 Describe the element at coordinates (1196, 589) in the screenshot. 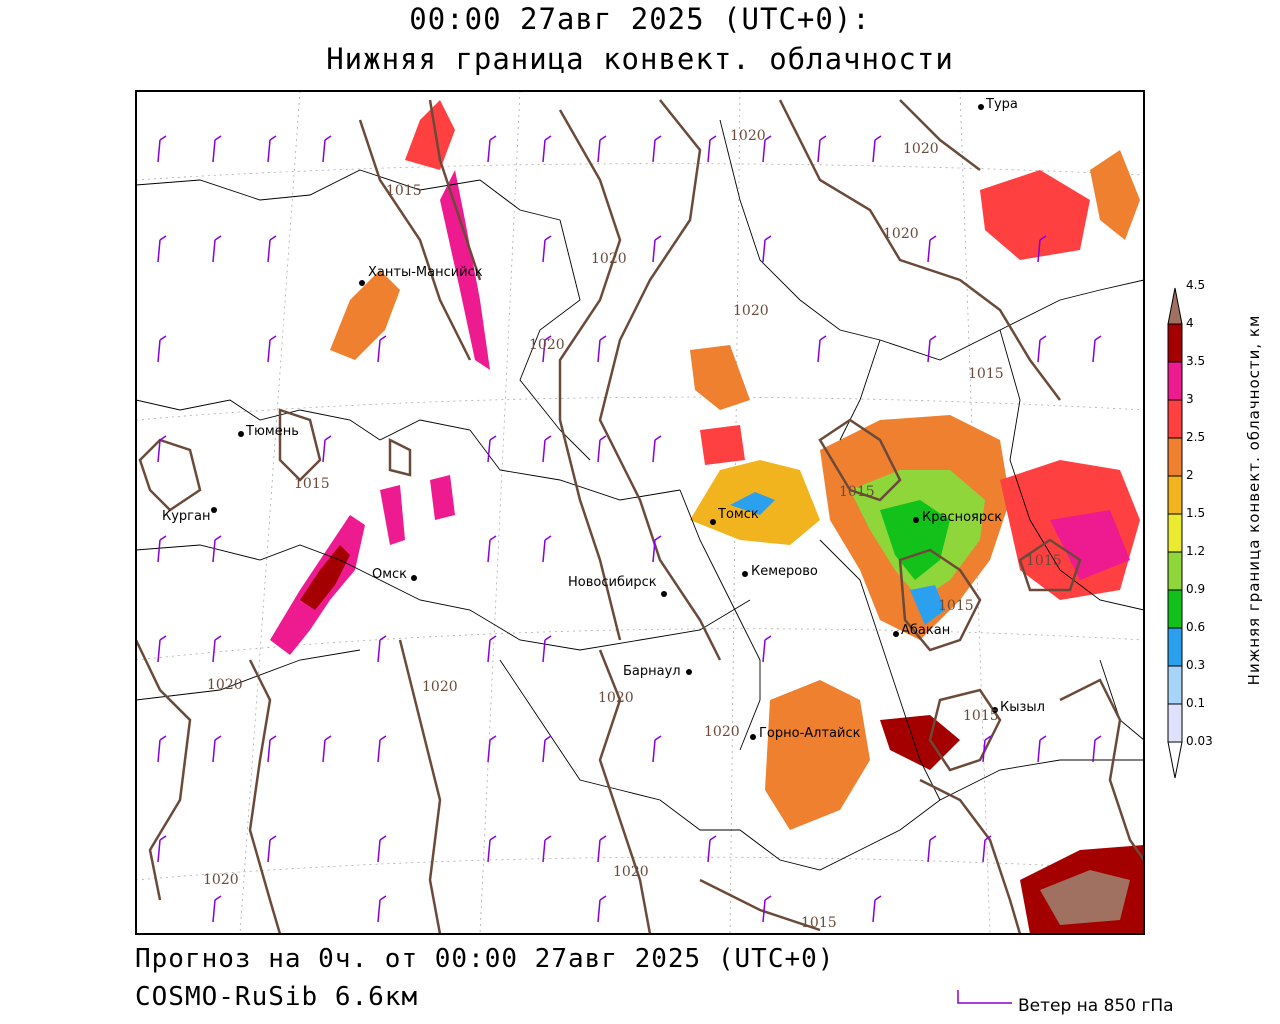

I see `colorbar-tick-label: 0.9` at that location.